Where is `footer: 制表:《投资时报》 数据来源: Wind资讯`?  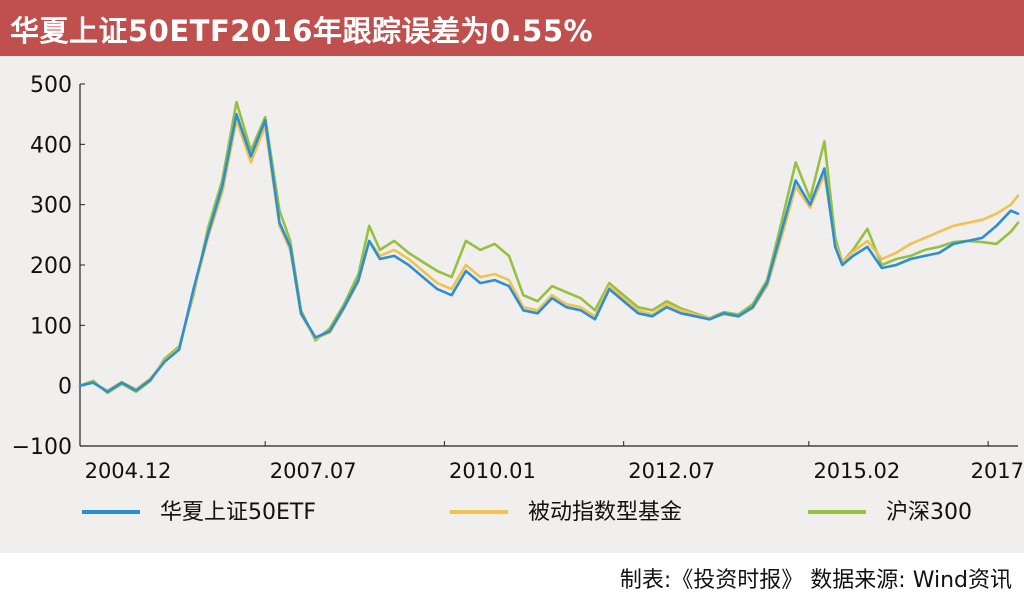
footer: 制表:《投资时报》 数据来源: Wind资讯 is located at coordinates (512, 576).